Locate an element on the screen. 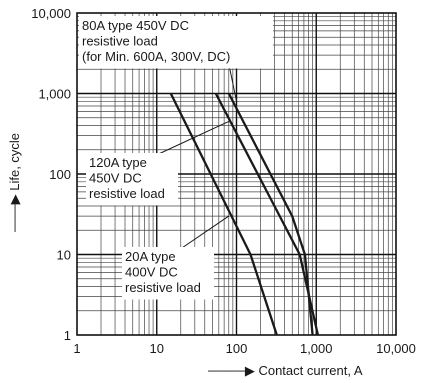 This screenshot has width=434, height=383. annotation-text: 20A type is located at coordinates (150, 256).